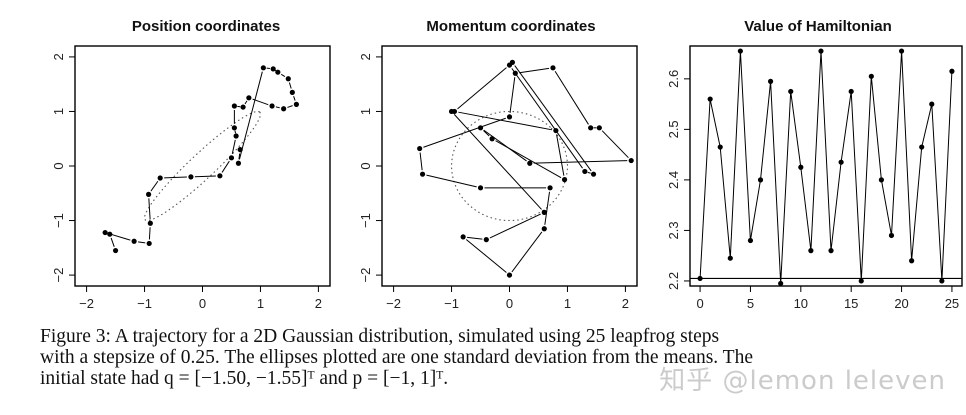  What do you see at coordinates (567, 303) in the screenshot?
I see `x-tick-label: 1` at bounding box center [567, 303].